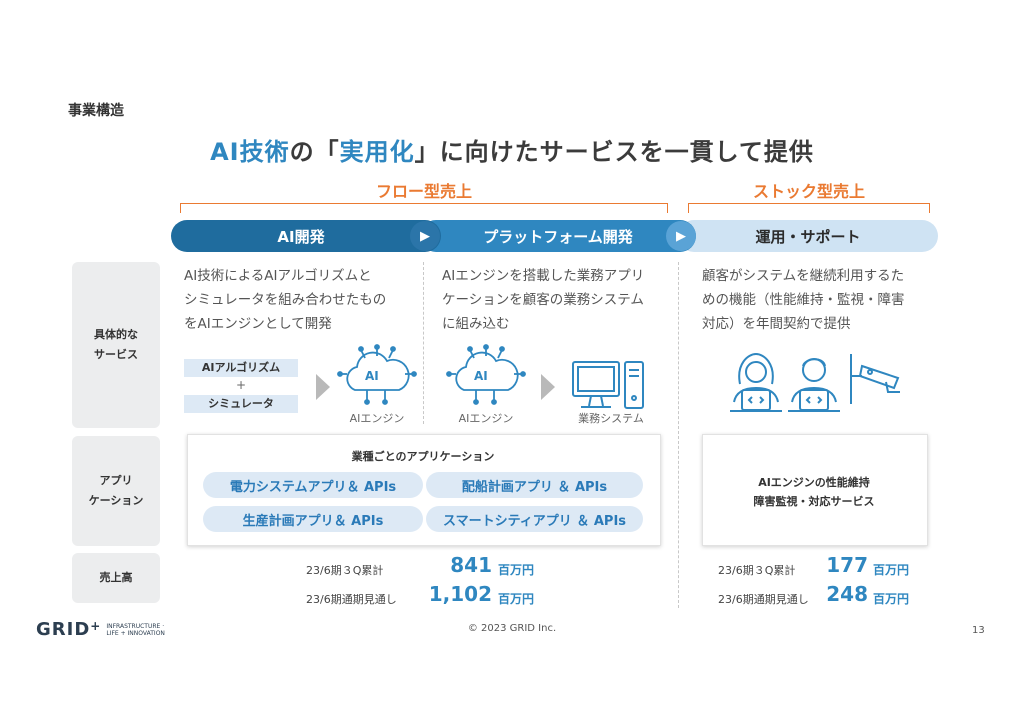 This screenshot has width=1024, height=724. I want to click on app-pill-smartcity: スマートシティアプリ ＆ APIs, so click(534, 519).